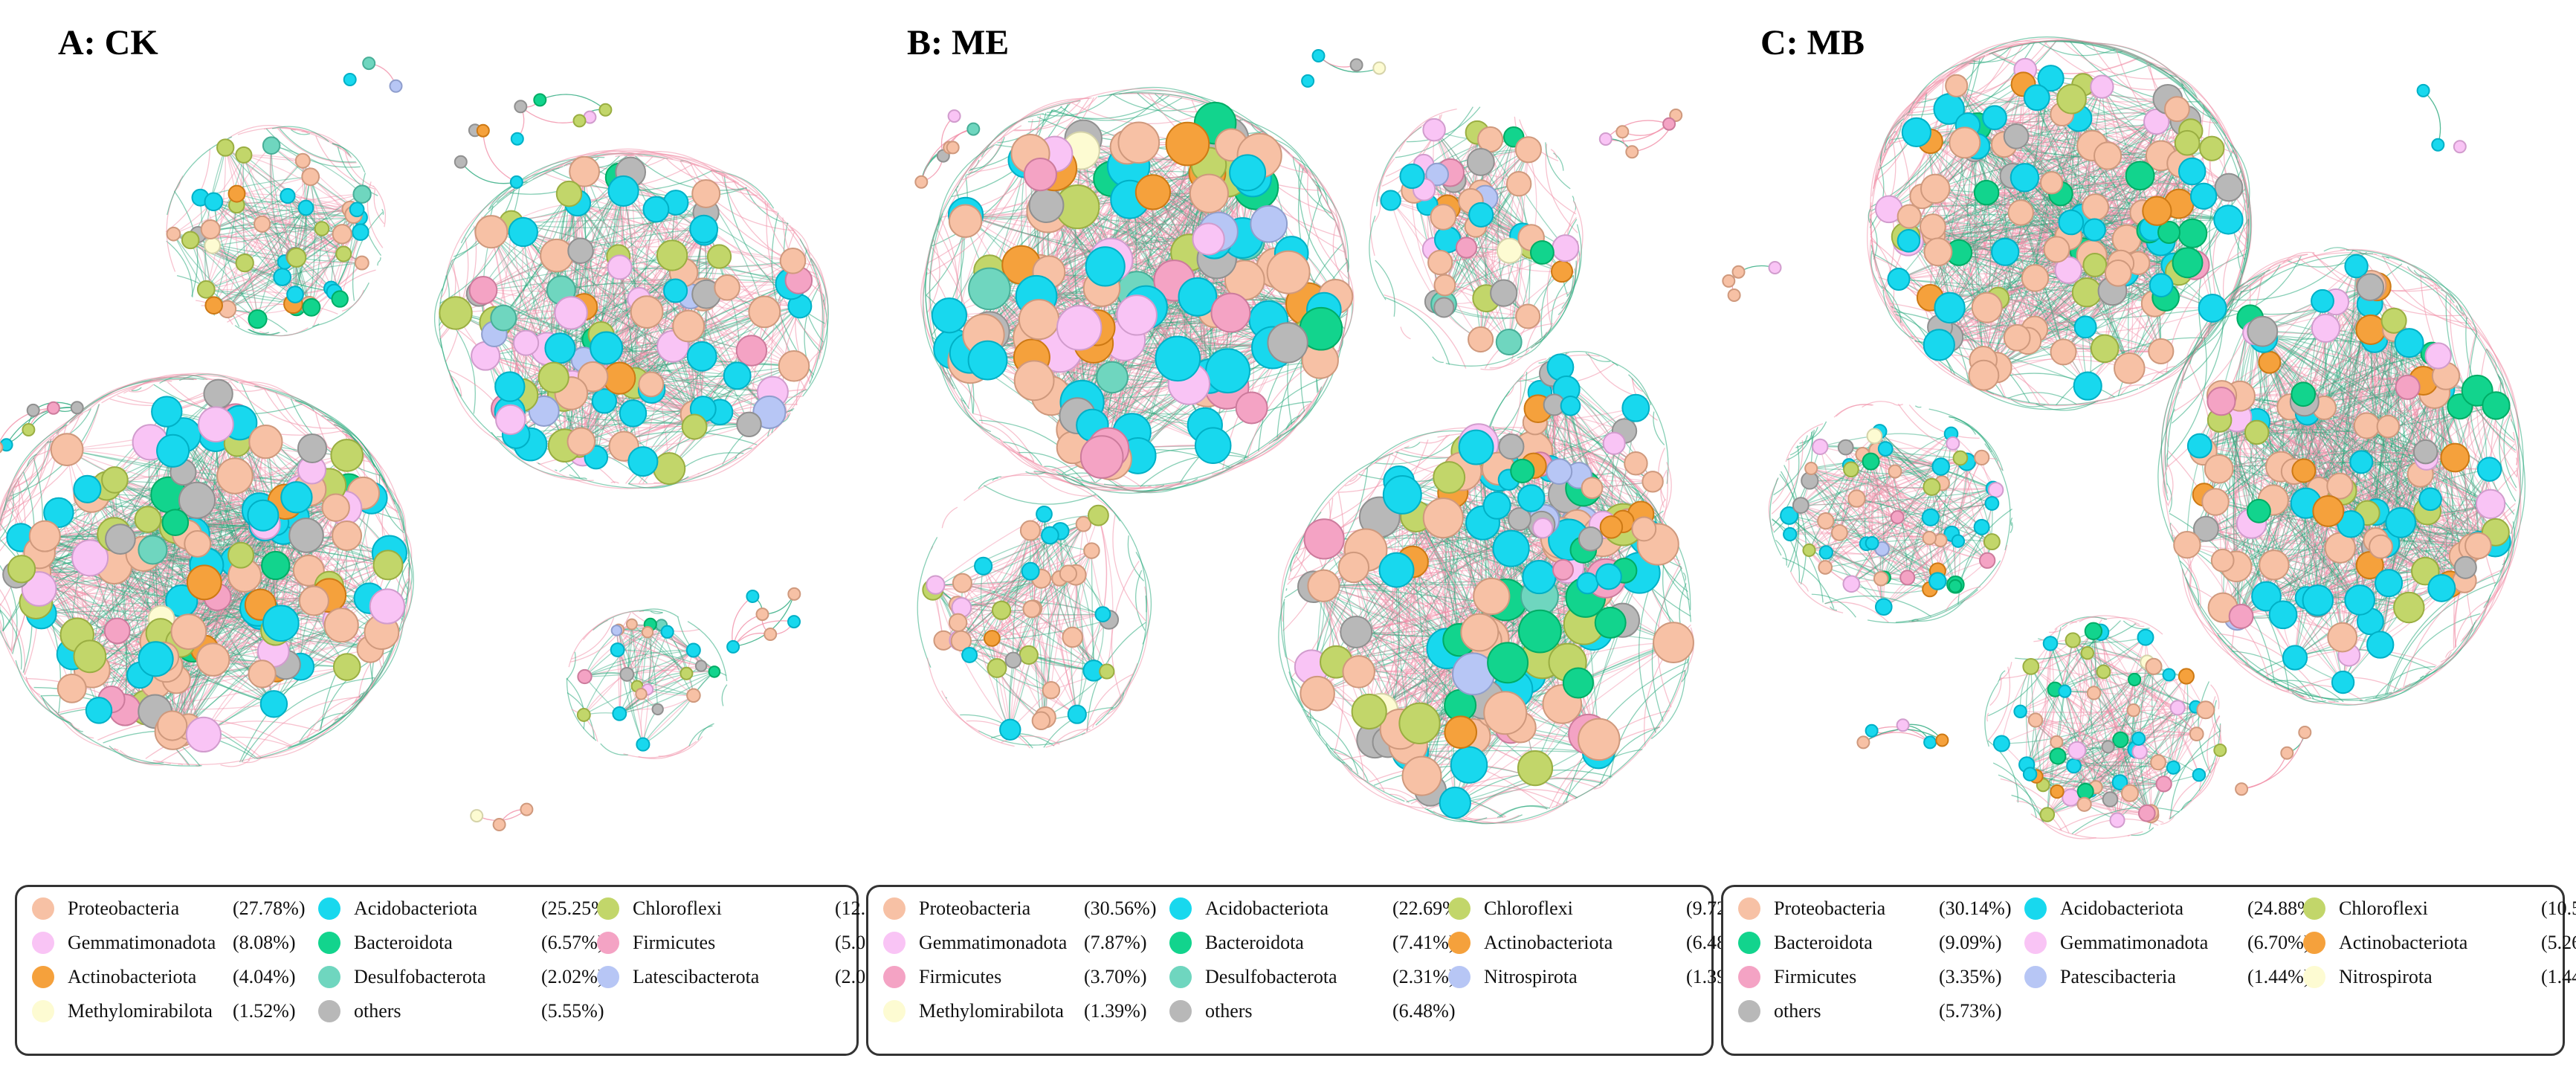 Image resolution: width=2576 pixels, height=1067 pixels. What do you see at coordinates (108, 42) in the screenshot?
I see `panel-title-ck: A: CK` at bounding box center [108, 42].